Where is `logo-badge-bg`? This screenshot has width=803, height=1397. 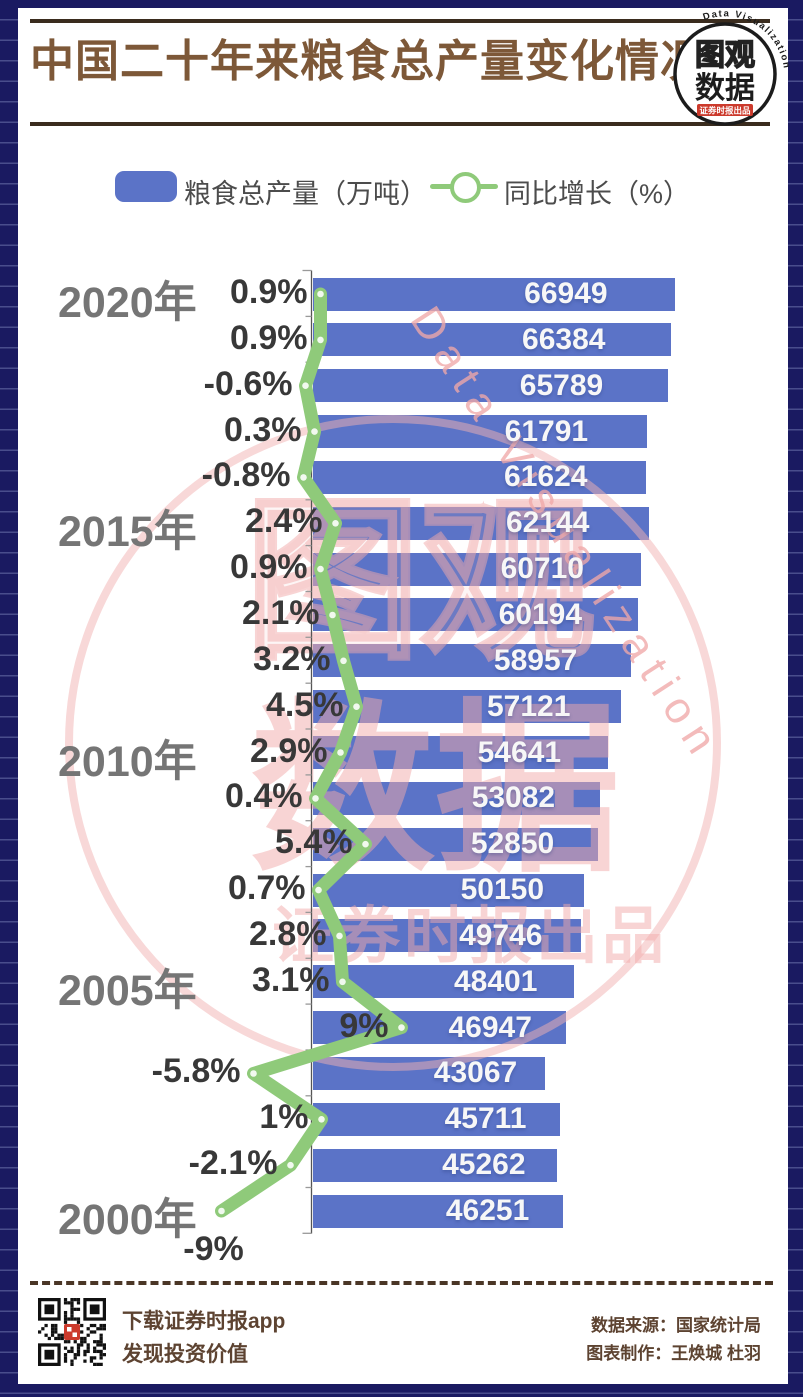 logo-badge-bg is located at coordinates (725, 110).